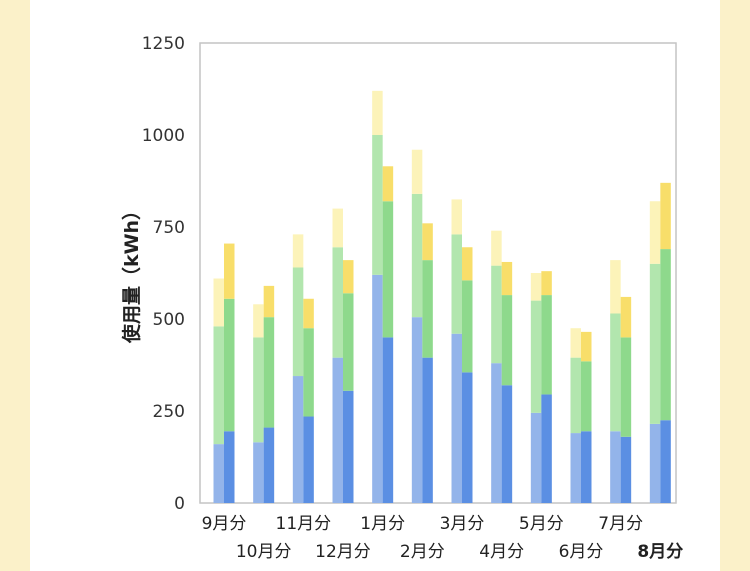  What do you see at coordinates (304, 524) in the screenshot?
I see `x-tick-label: 11月分` at bounding box center [304, 524].